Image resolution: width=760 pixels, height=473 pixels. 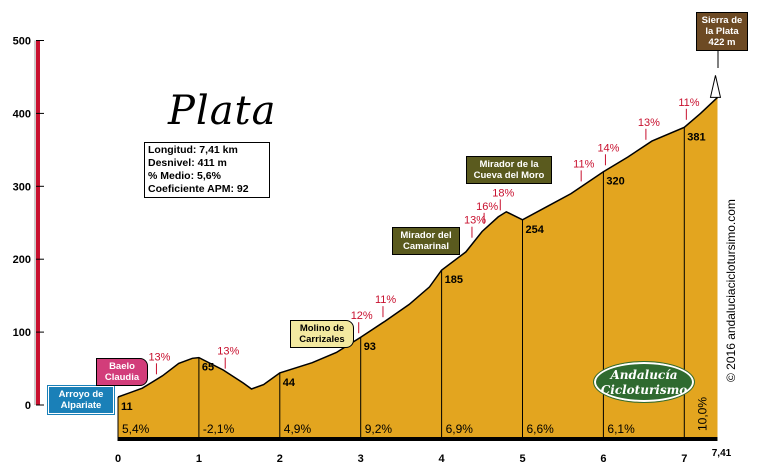 I want to click on x-tick-label: 4, so click(x=442, y=459).